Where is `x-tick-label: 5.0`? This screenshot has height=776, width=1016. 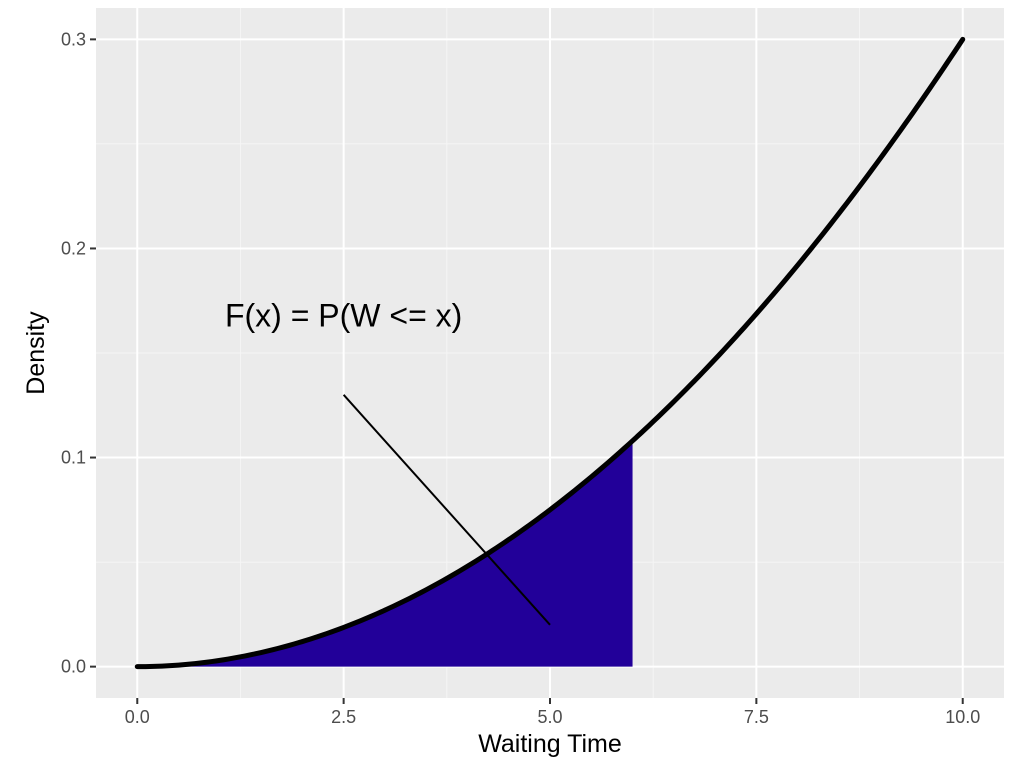
x-tick-label: 5.0 is located at coordinates (549, 717).